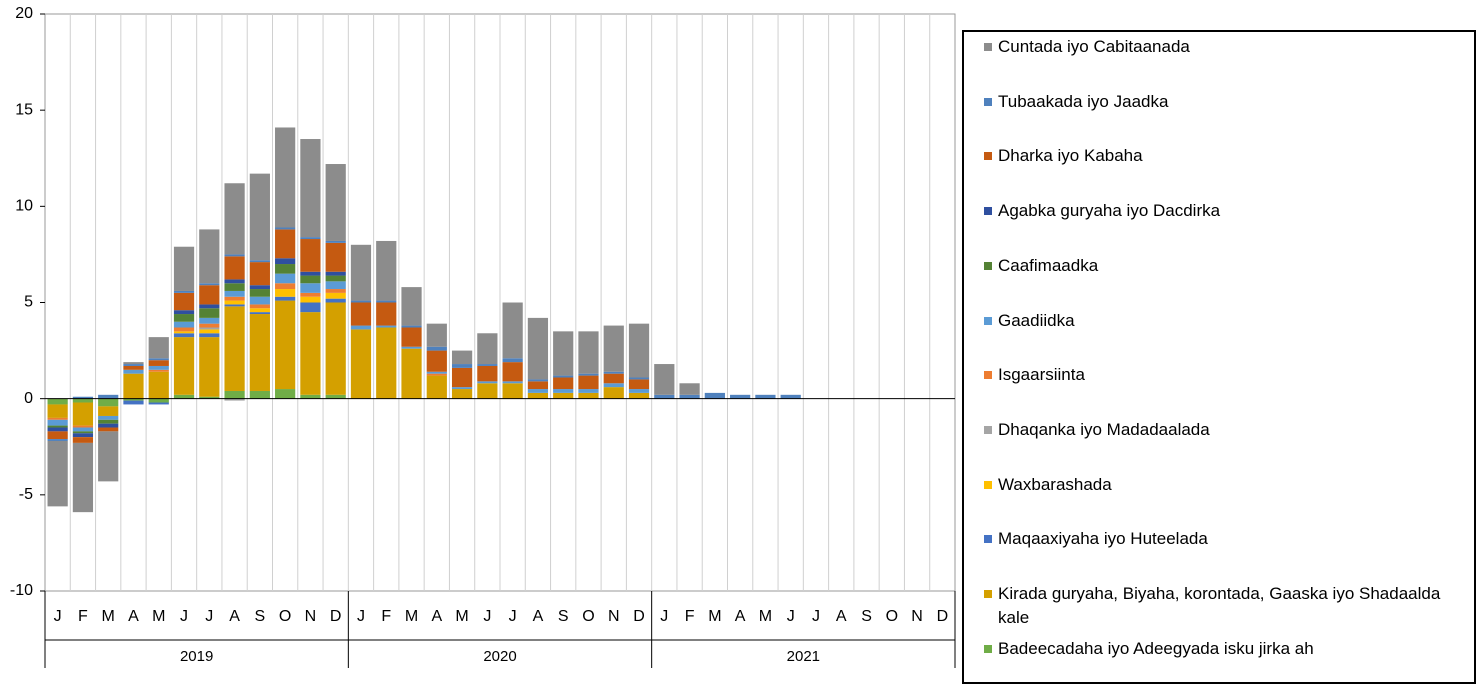 The image size is (1484, 688). I want to click on y-tick-label: -10, so click(21, 590).